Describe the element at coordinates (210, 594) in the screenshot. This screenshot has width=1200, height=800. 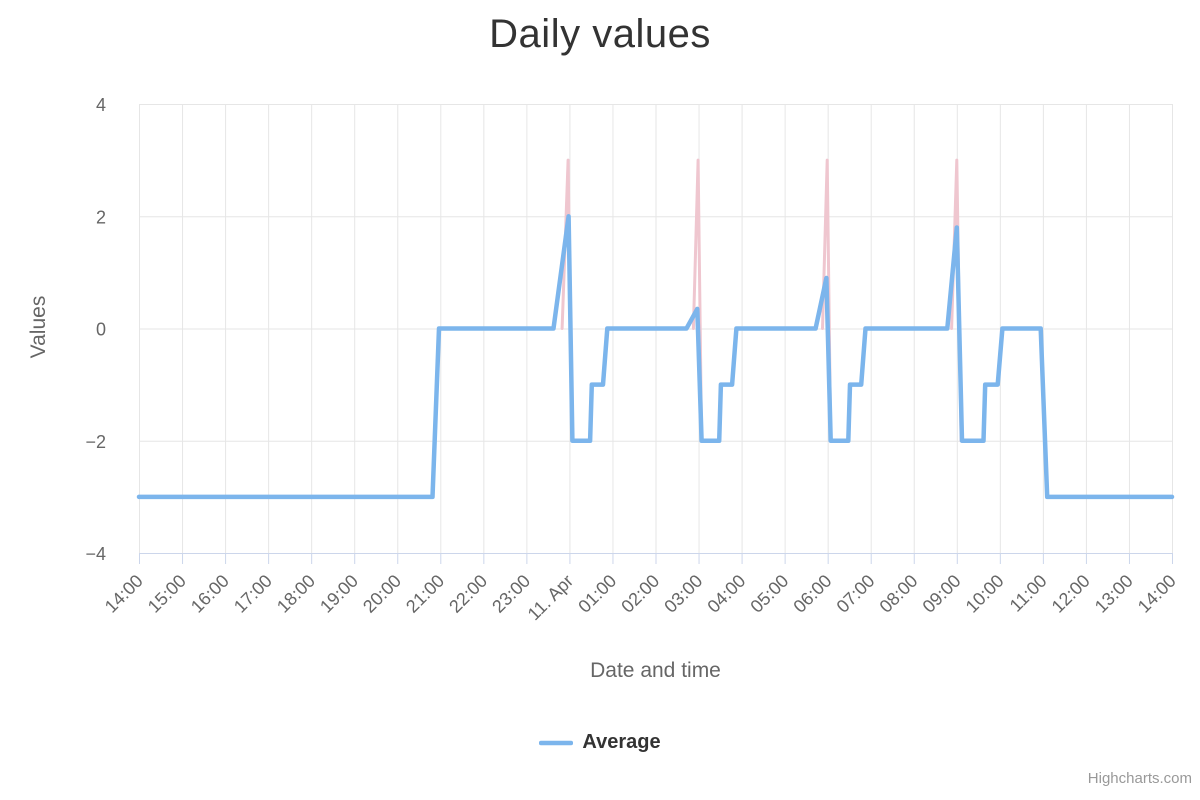
I see `x-tick-label: 16:00` at that location.